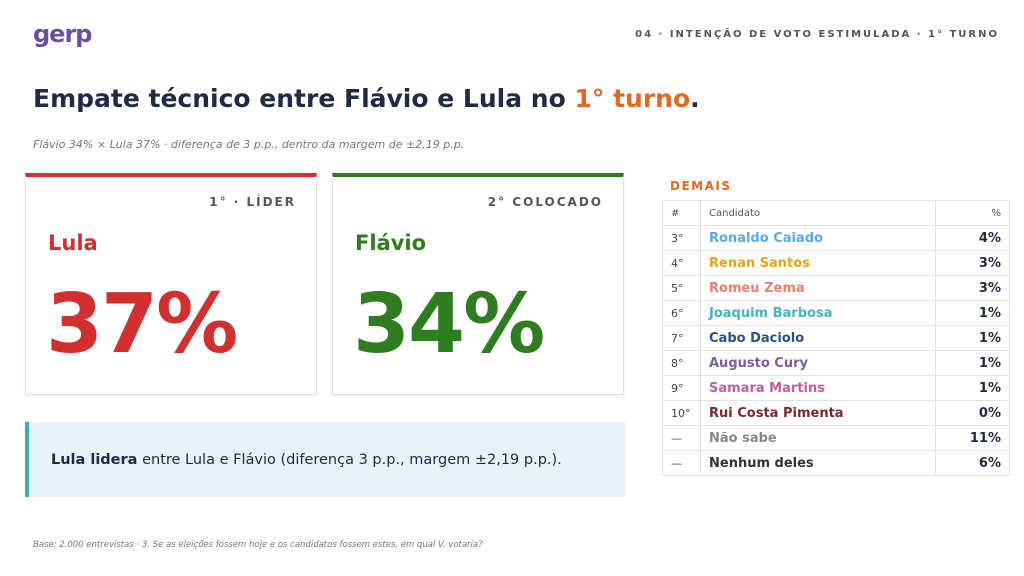 The height and width of the screenshot is (576, 1024). I want to click on table-row: 3° Ronaldo Caiado 4%, so click(836, 238).